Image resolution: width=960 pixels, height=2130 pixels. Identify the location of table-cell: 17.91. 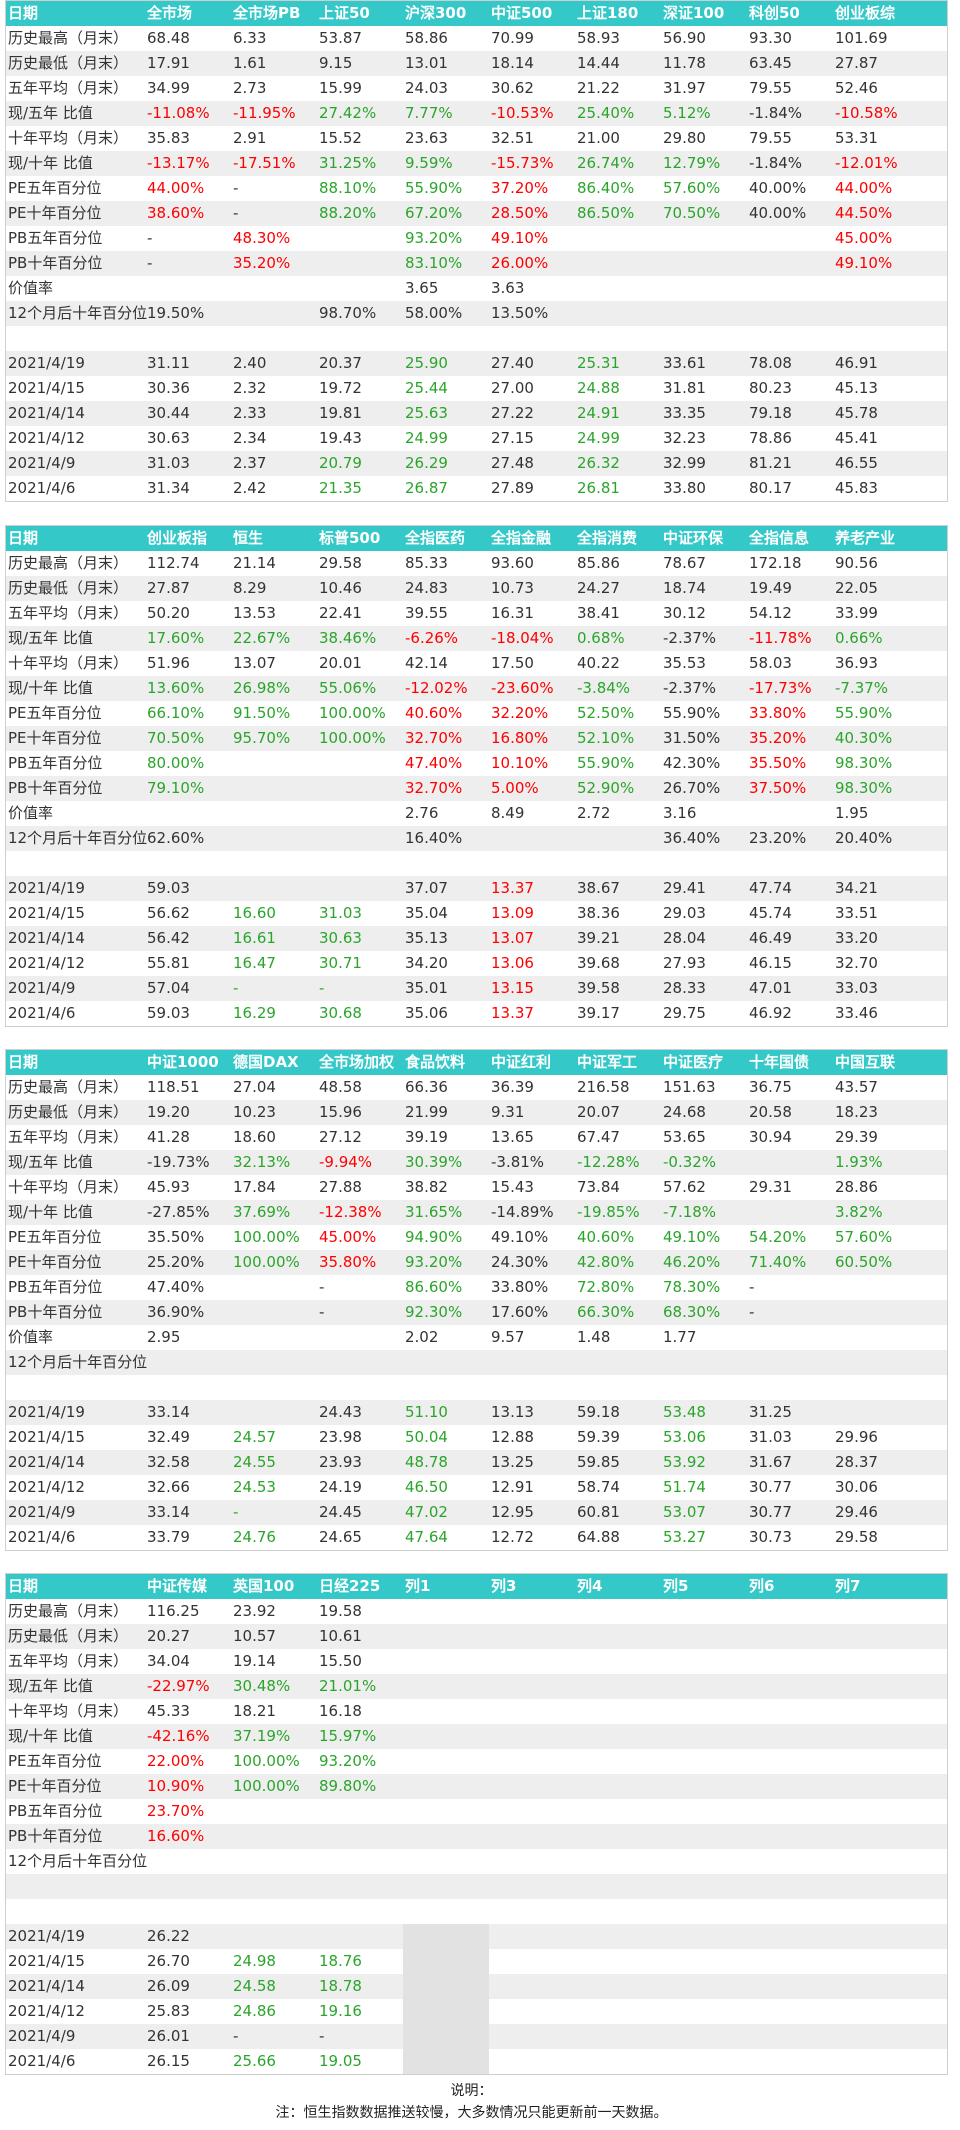
(168, 63).